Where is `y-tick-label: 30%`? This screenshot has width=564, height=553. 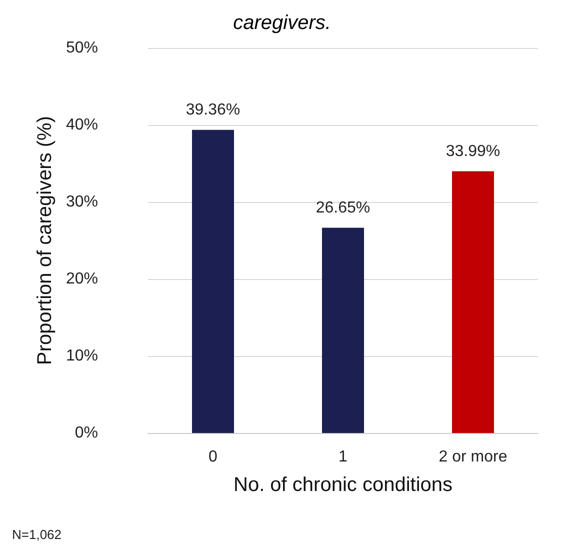 y-tick-label: 30% is located at coordinates (82, 202).